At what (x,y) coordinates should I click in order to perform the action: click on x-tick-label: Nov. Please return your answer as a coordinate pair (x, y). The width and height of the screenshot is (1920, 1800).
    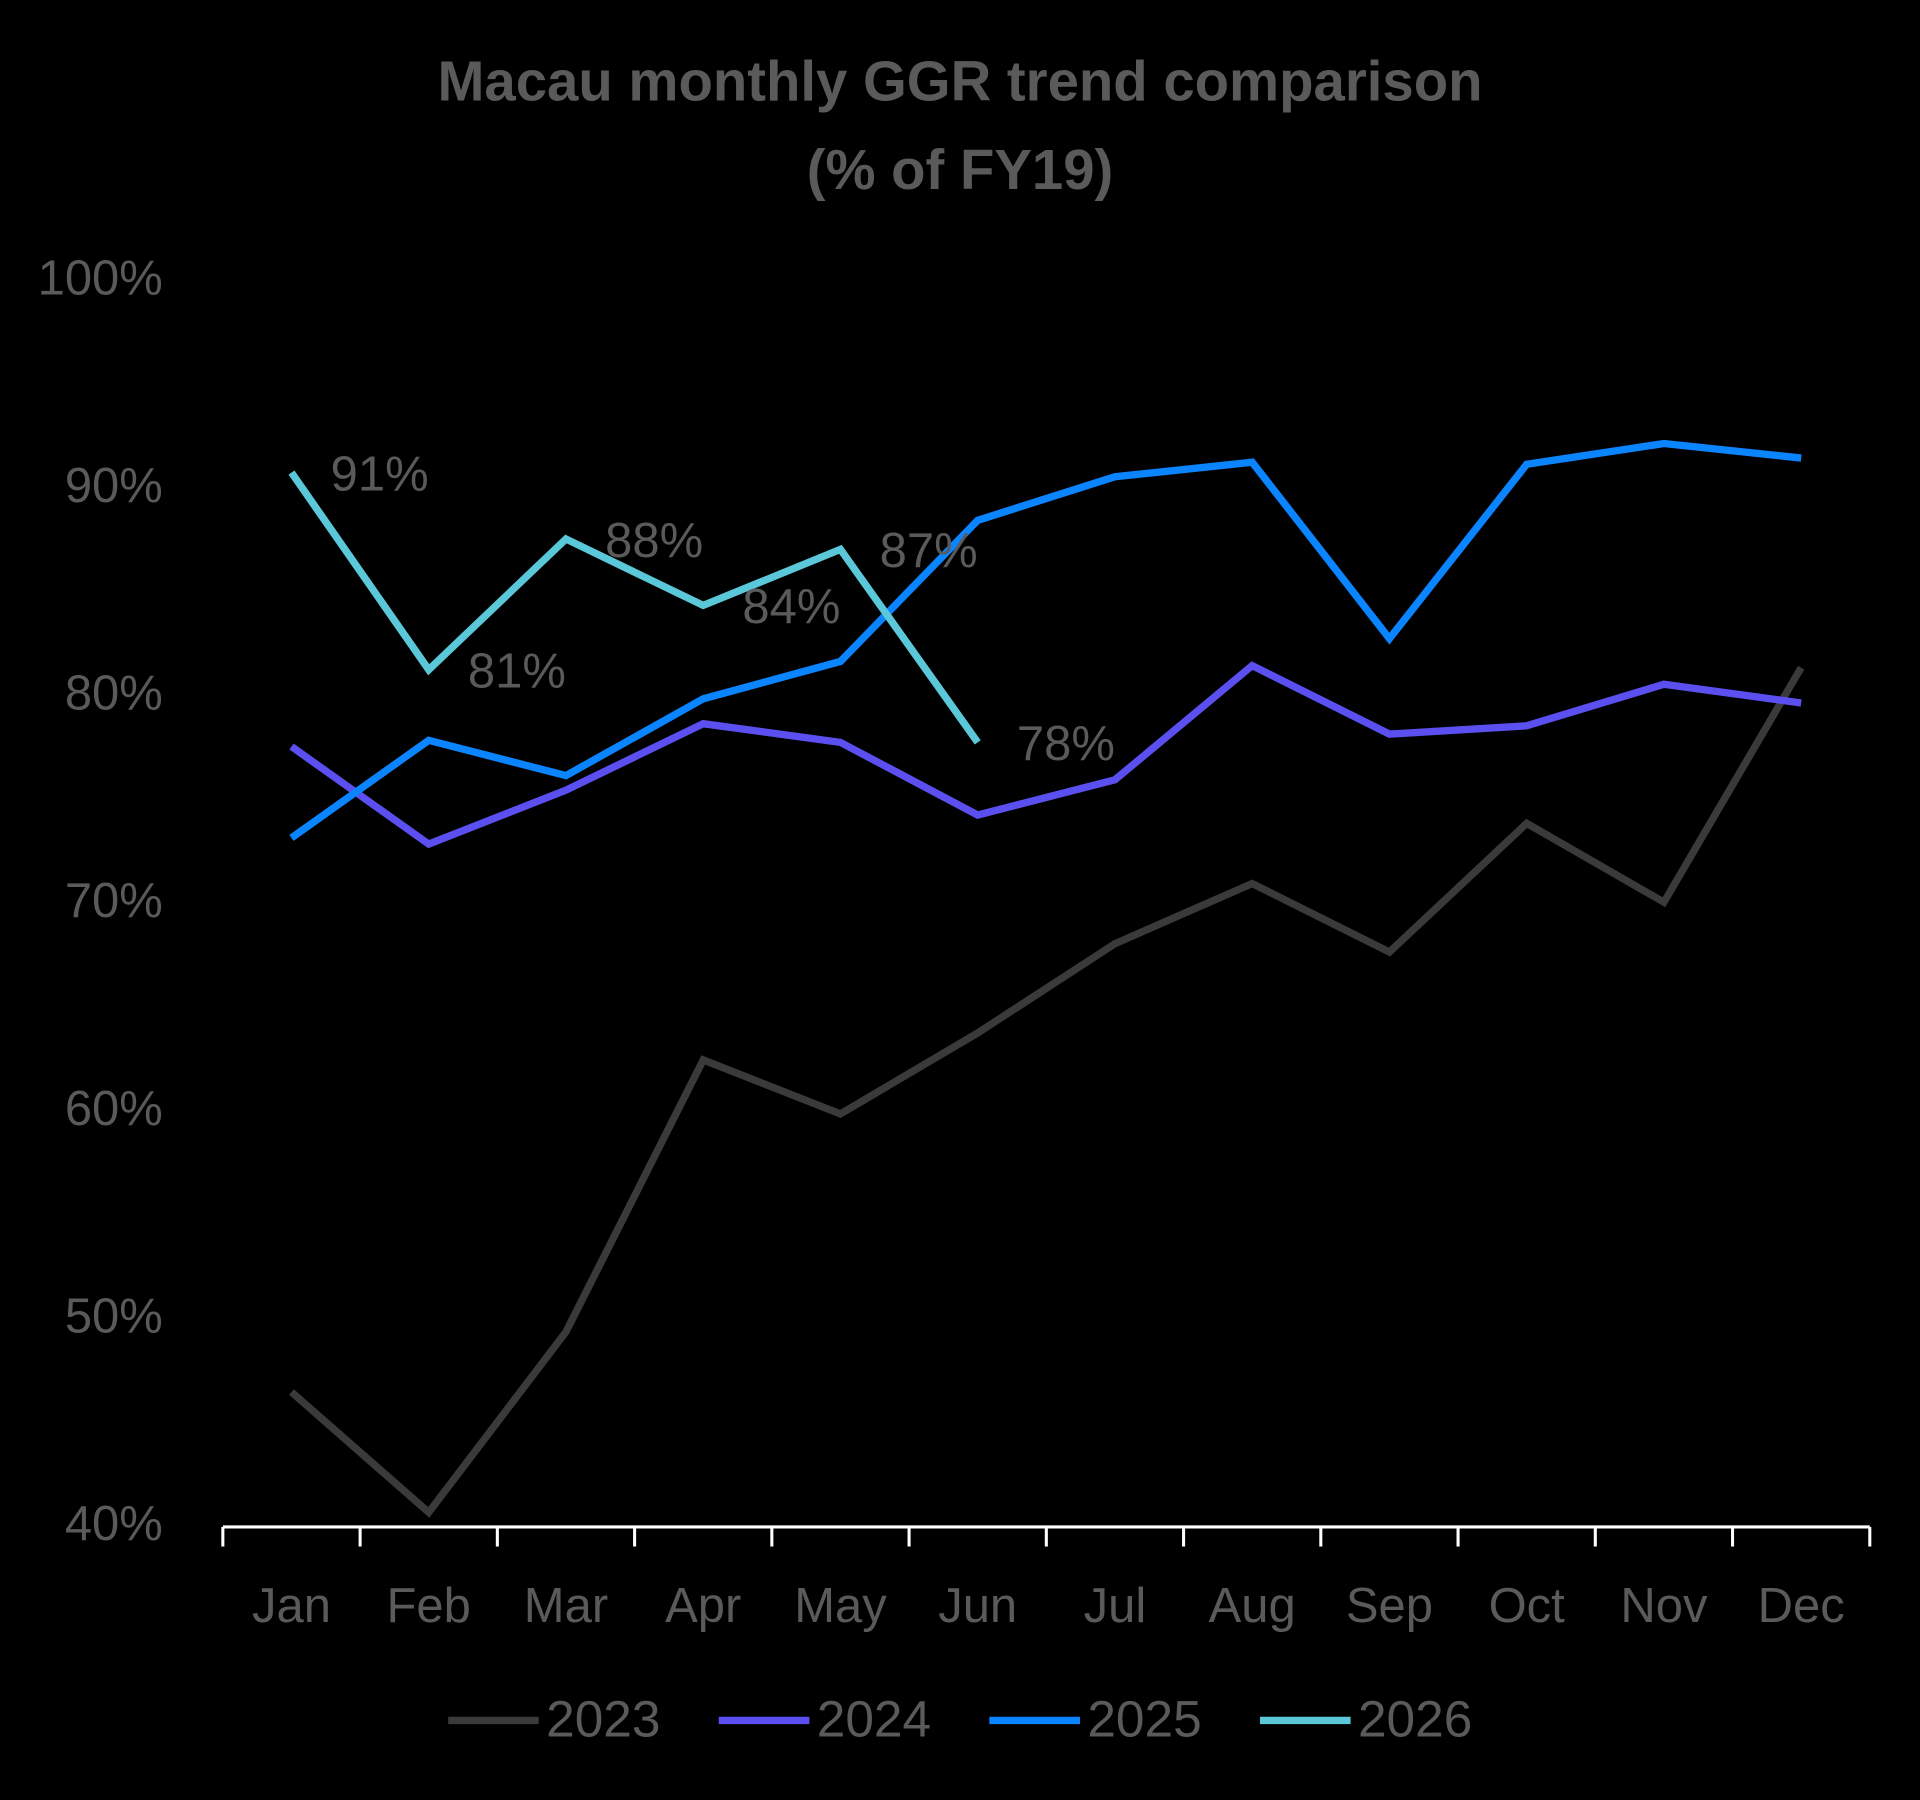
    Looking at the image, I should click on (1664, 1606).